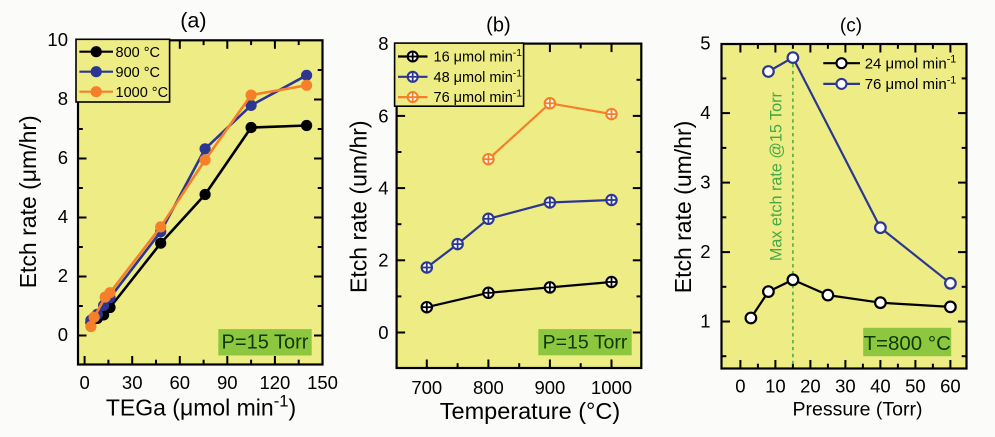  I want to click on svg-text: 16 μmol min-1, so click(478, 57).